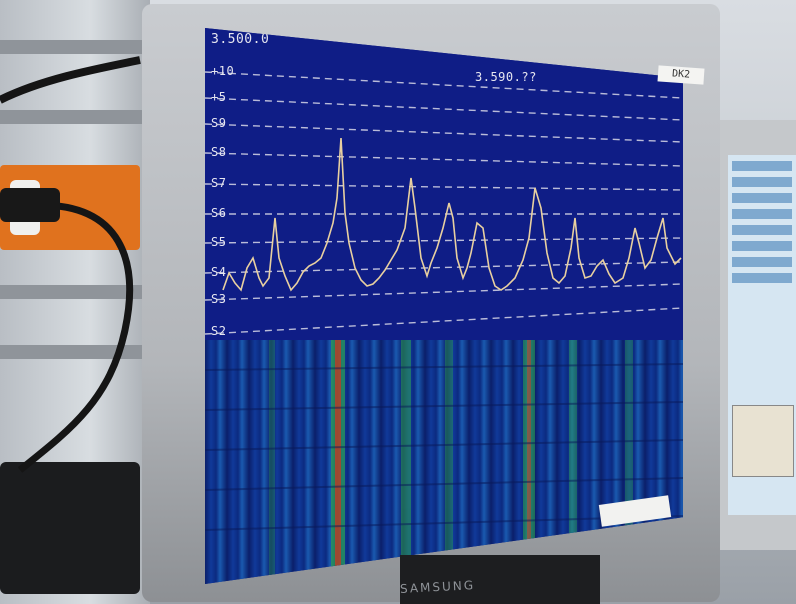 Image resolution: width=796 pixels, height=604 pixels. Describe the element at coordinates (500, 579) in the screenshot. I see `monitor-stand` at that location.